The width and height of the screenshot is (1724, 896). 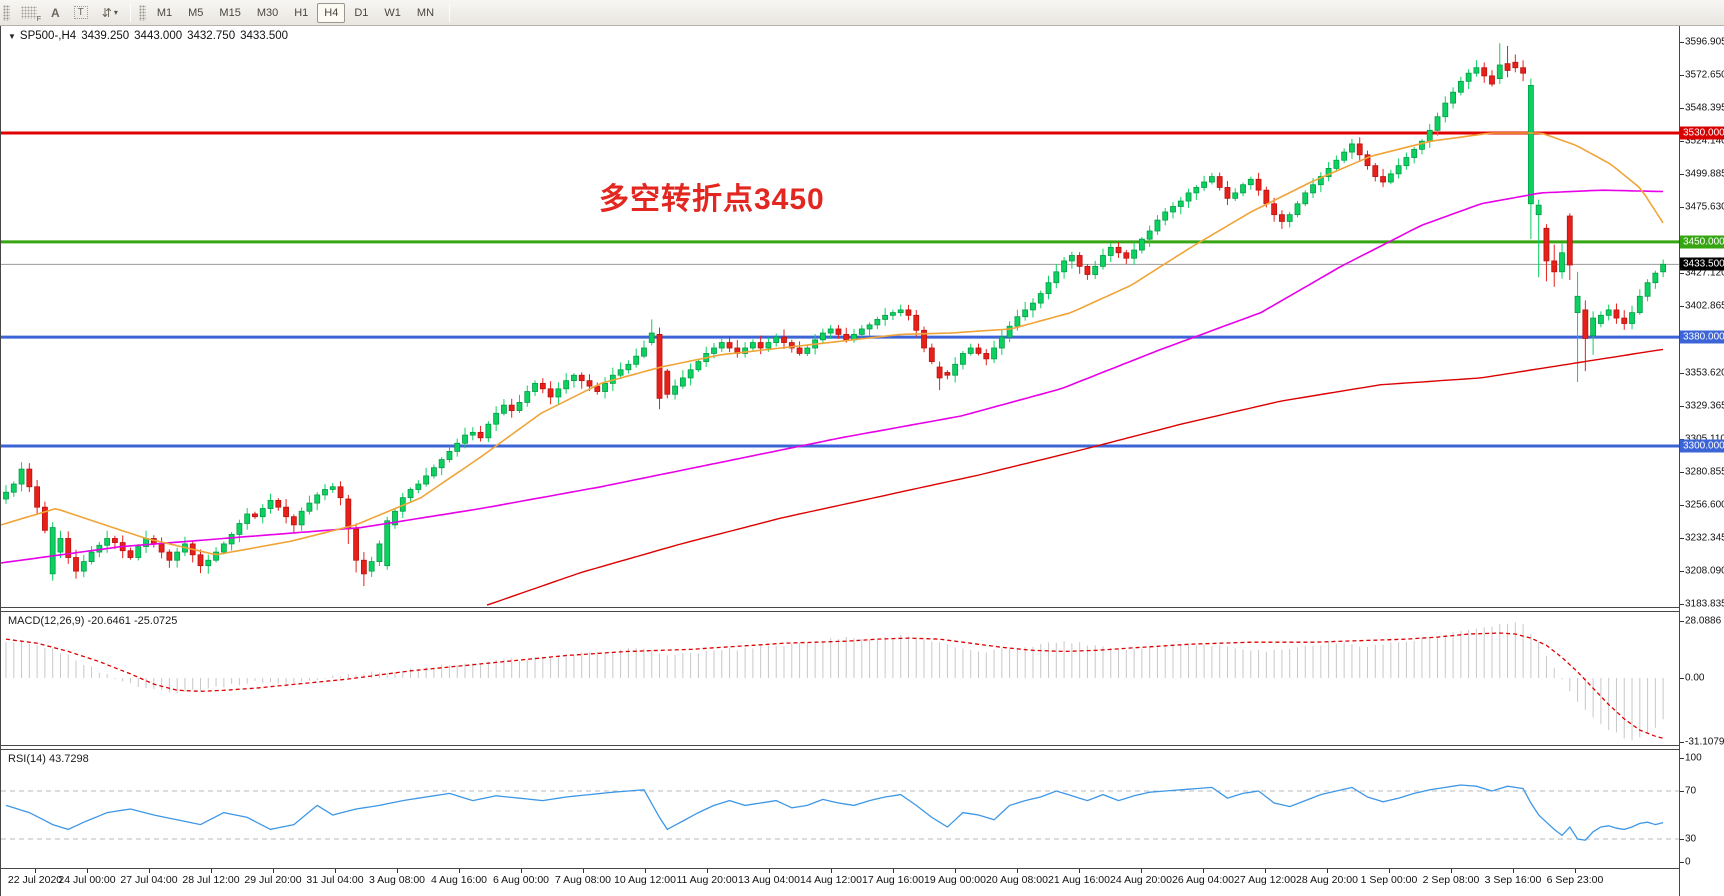 I want to click on axis-tick-label: 3329.365, so click(x=1704, y=406).